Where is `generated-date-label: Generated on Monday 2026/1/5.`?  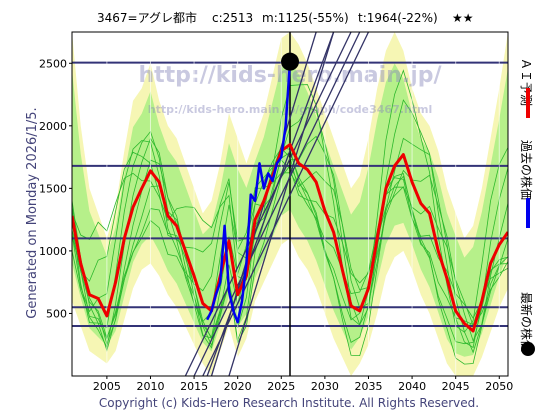
generated-date-label: Generated on Monday 2026/1/5. is located at coordinates (32, 212).